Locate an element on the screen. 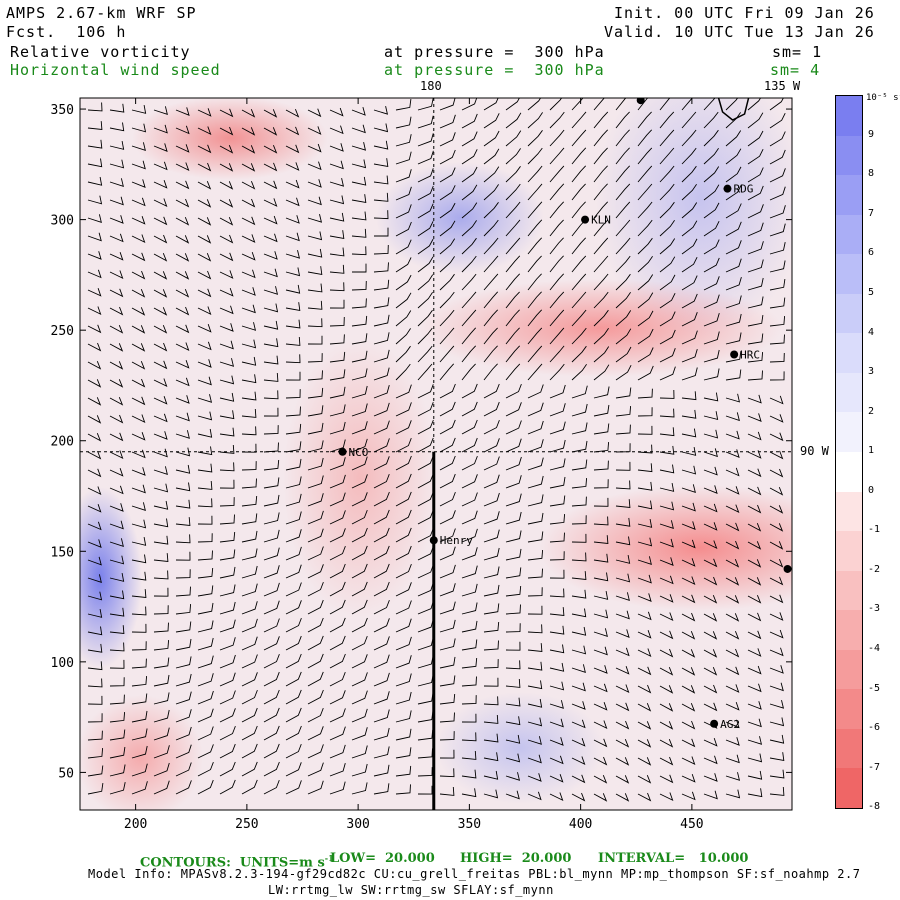 The image size is (900, 900). colorbar-label: 5 is located at coordinates (871, 292).